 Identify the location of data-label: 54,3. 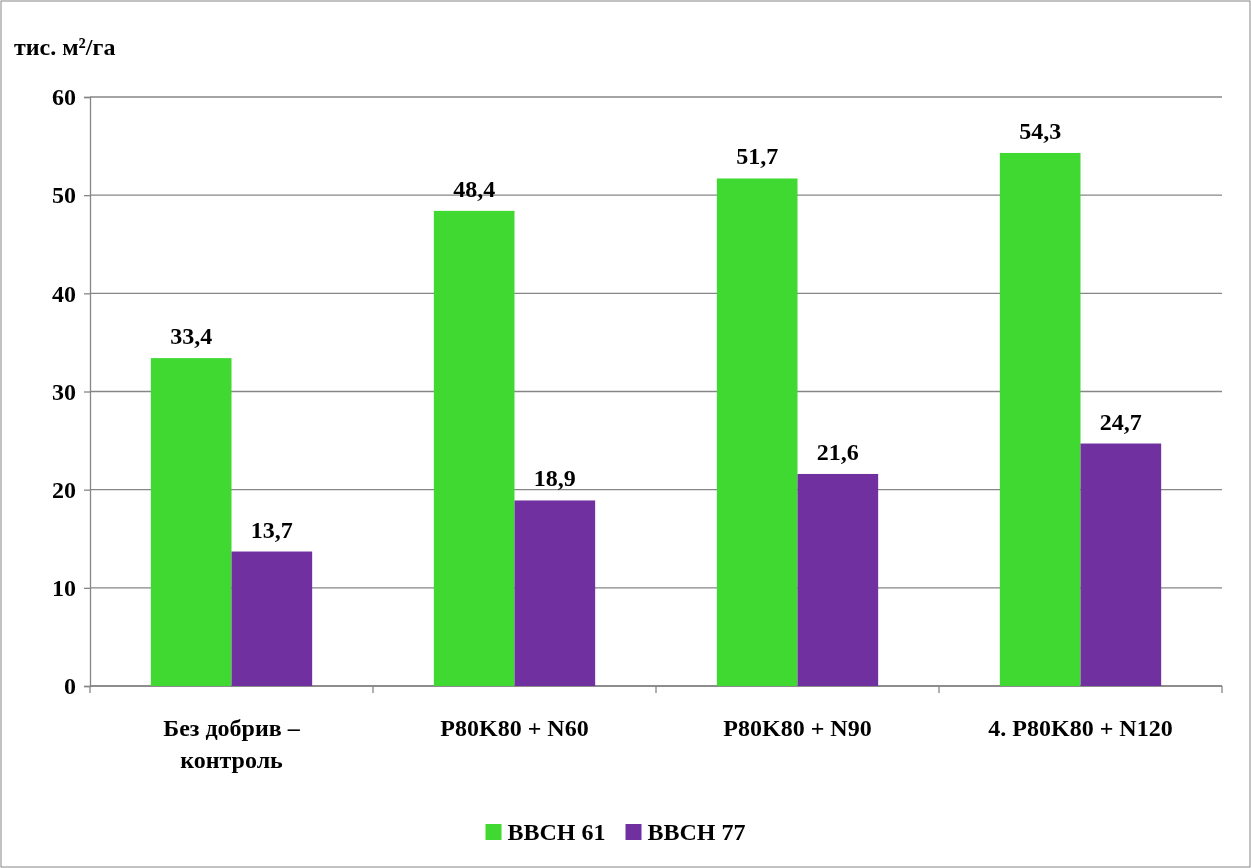
(1040, 130).